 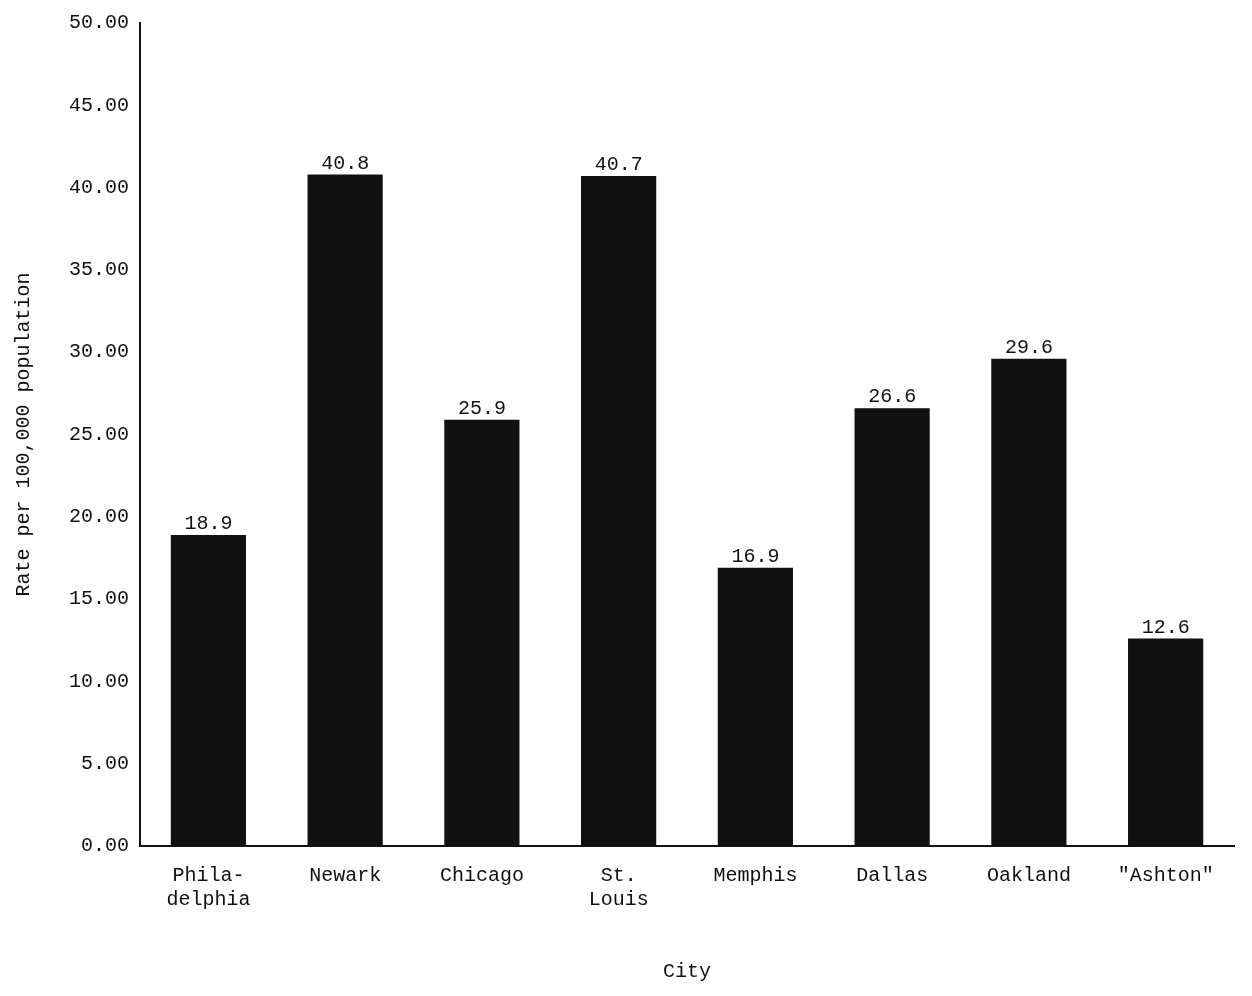 What do you see at coordinates (1165, 876) in the screenshot?
I see `x-tick-label: "Ashton"` at bounding box center [1165, 876].